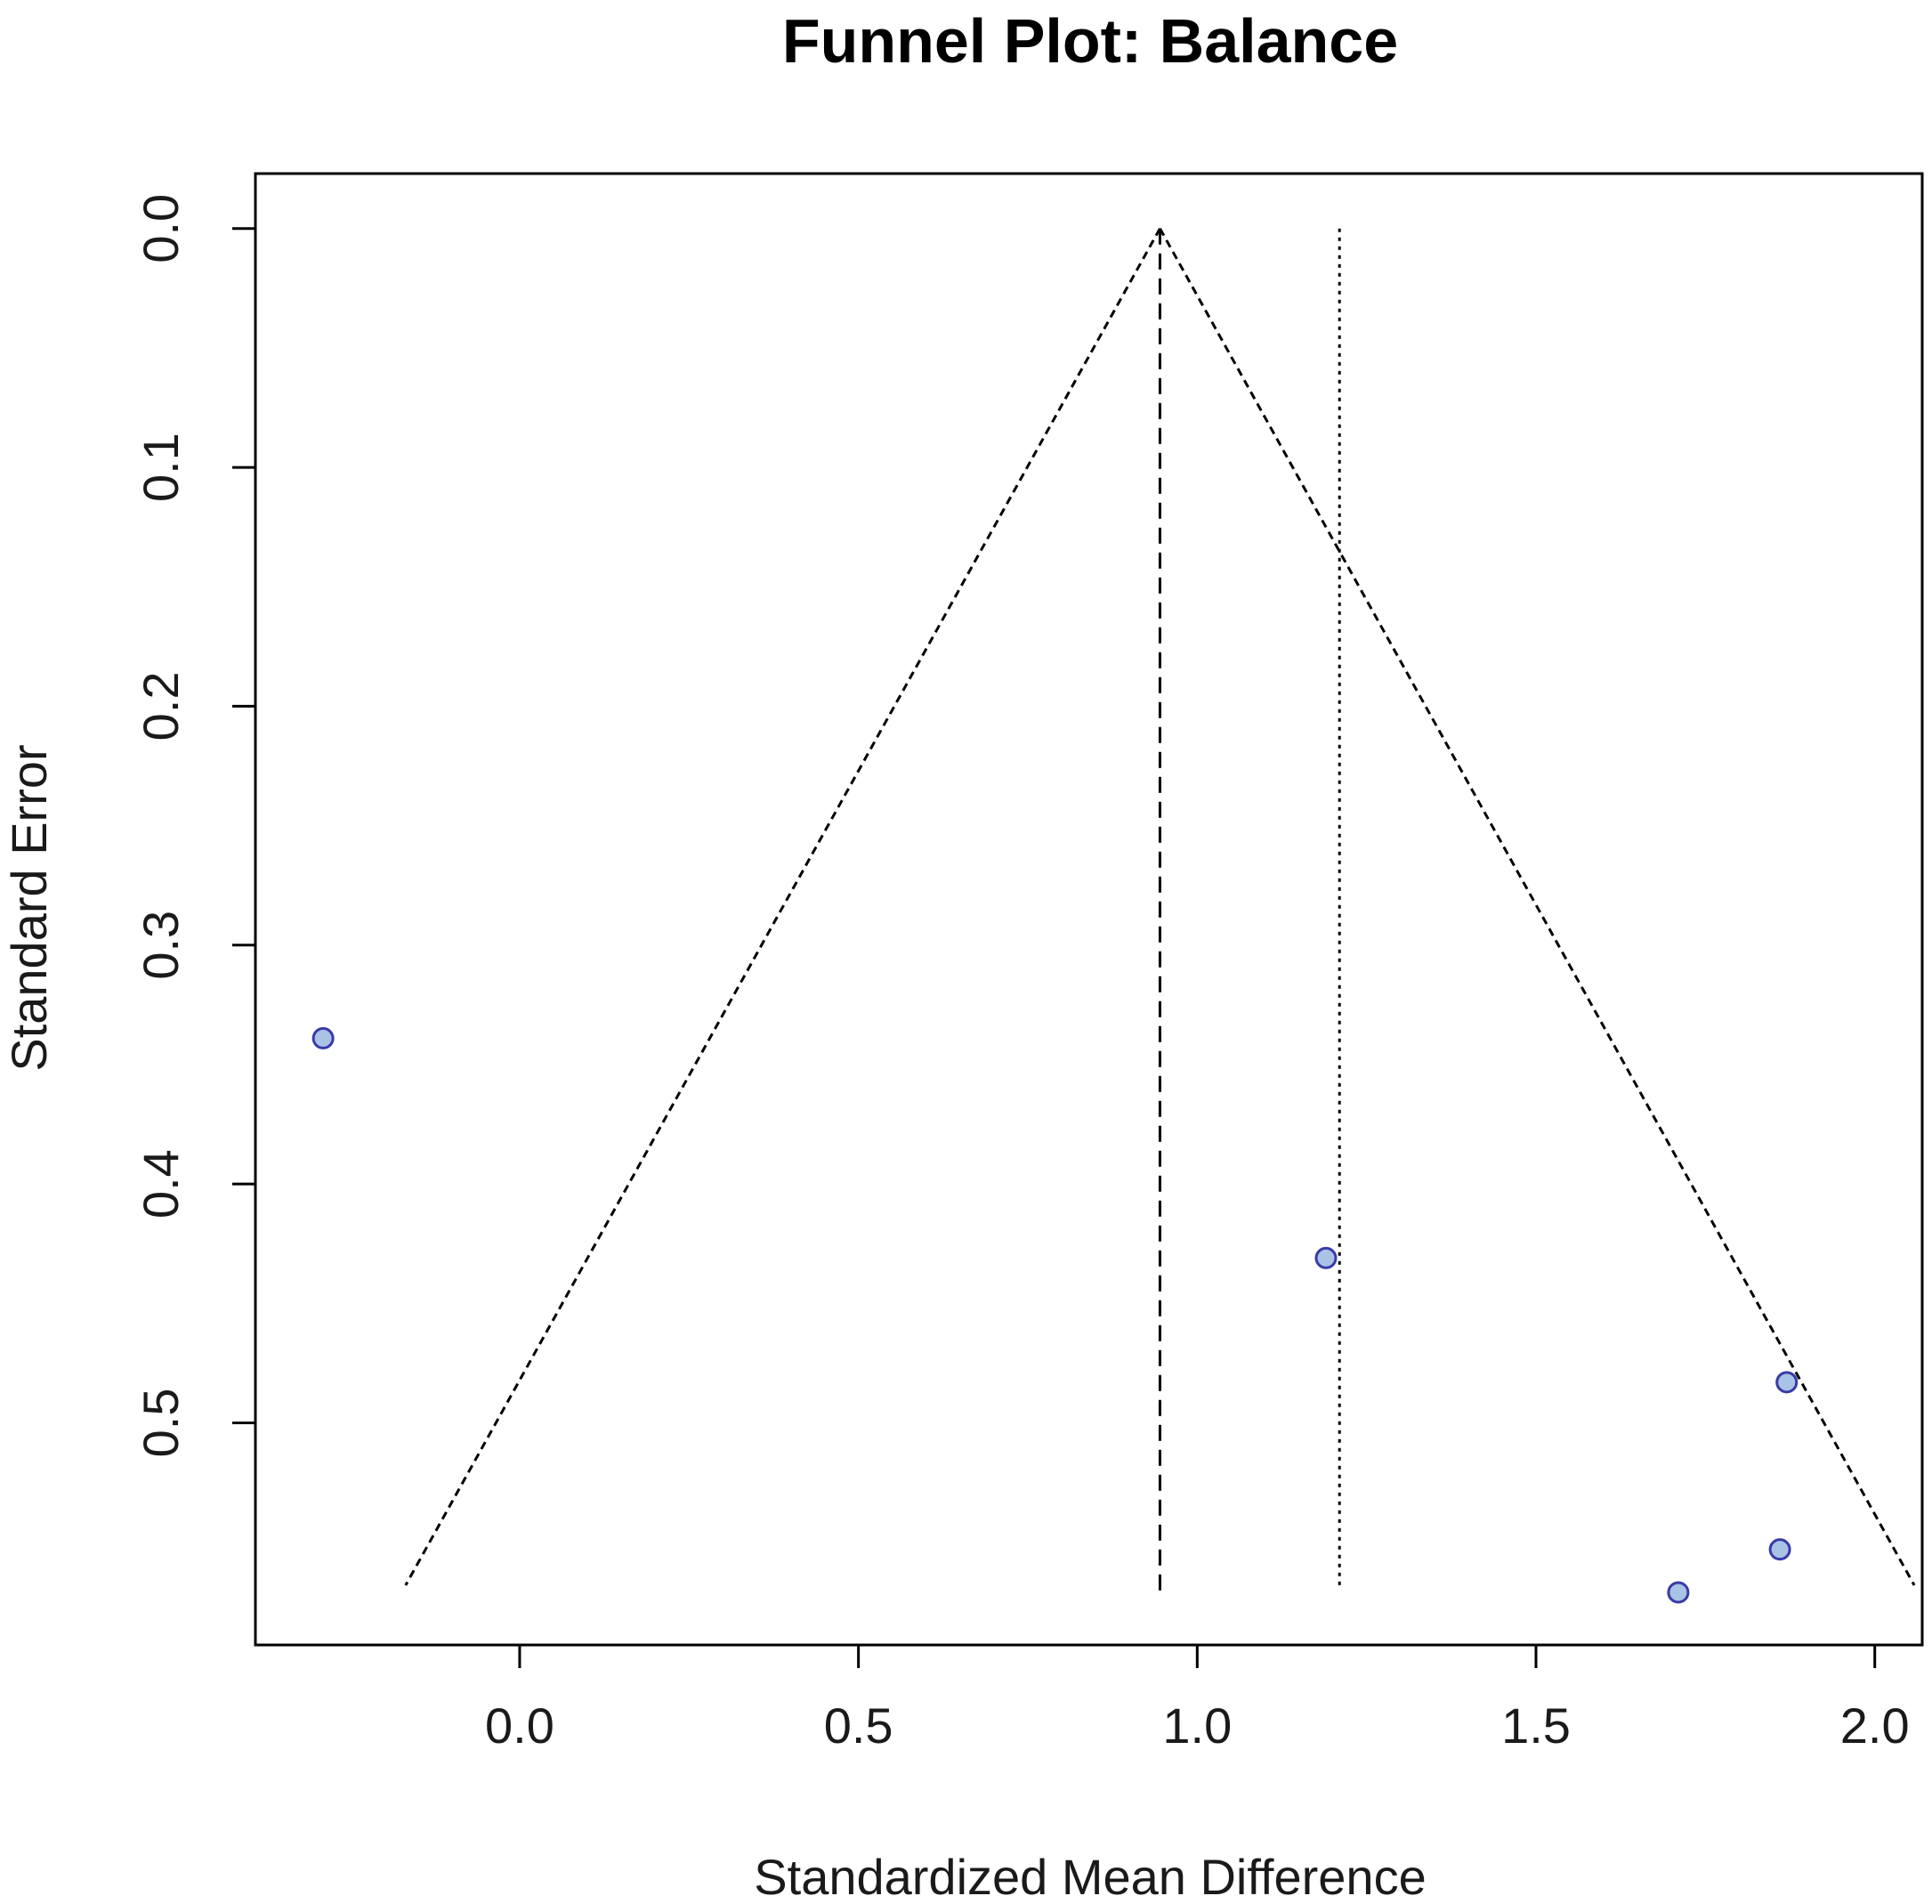  What do you see at coordinates (1875, 1725) in the screenshot?
I see `x-tick-label: 2.0` at bounding box center [1875, 1725].